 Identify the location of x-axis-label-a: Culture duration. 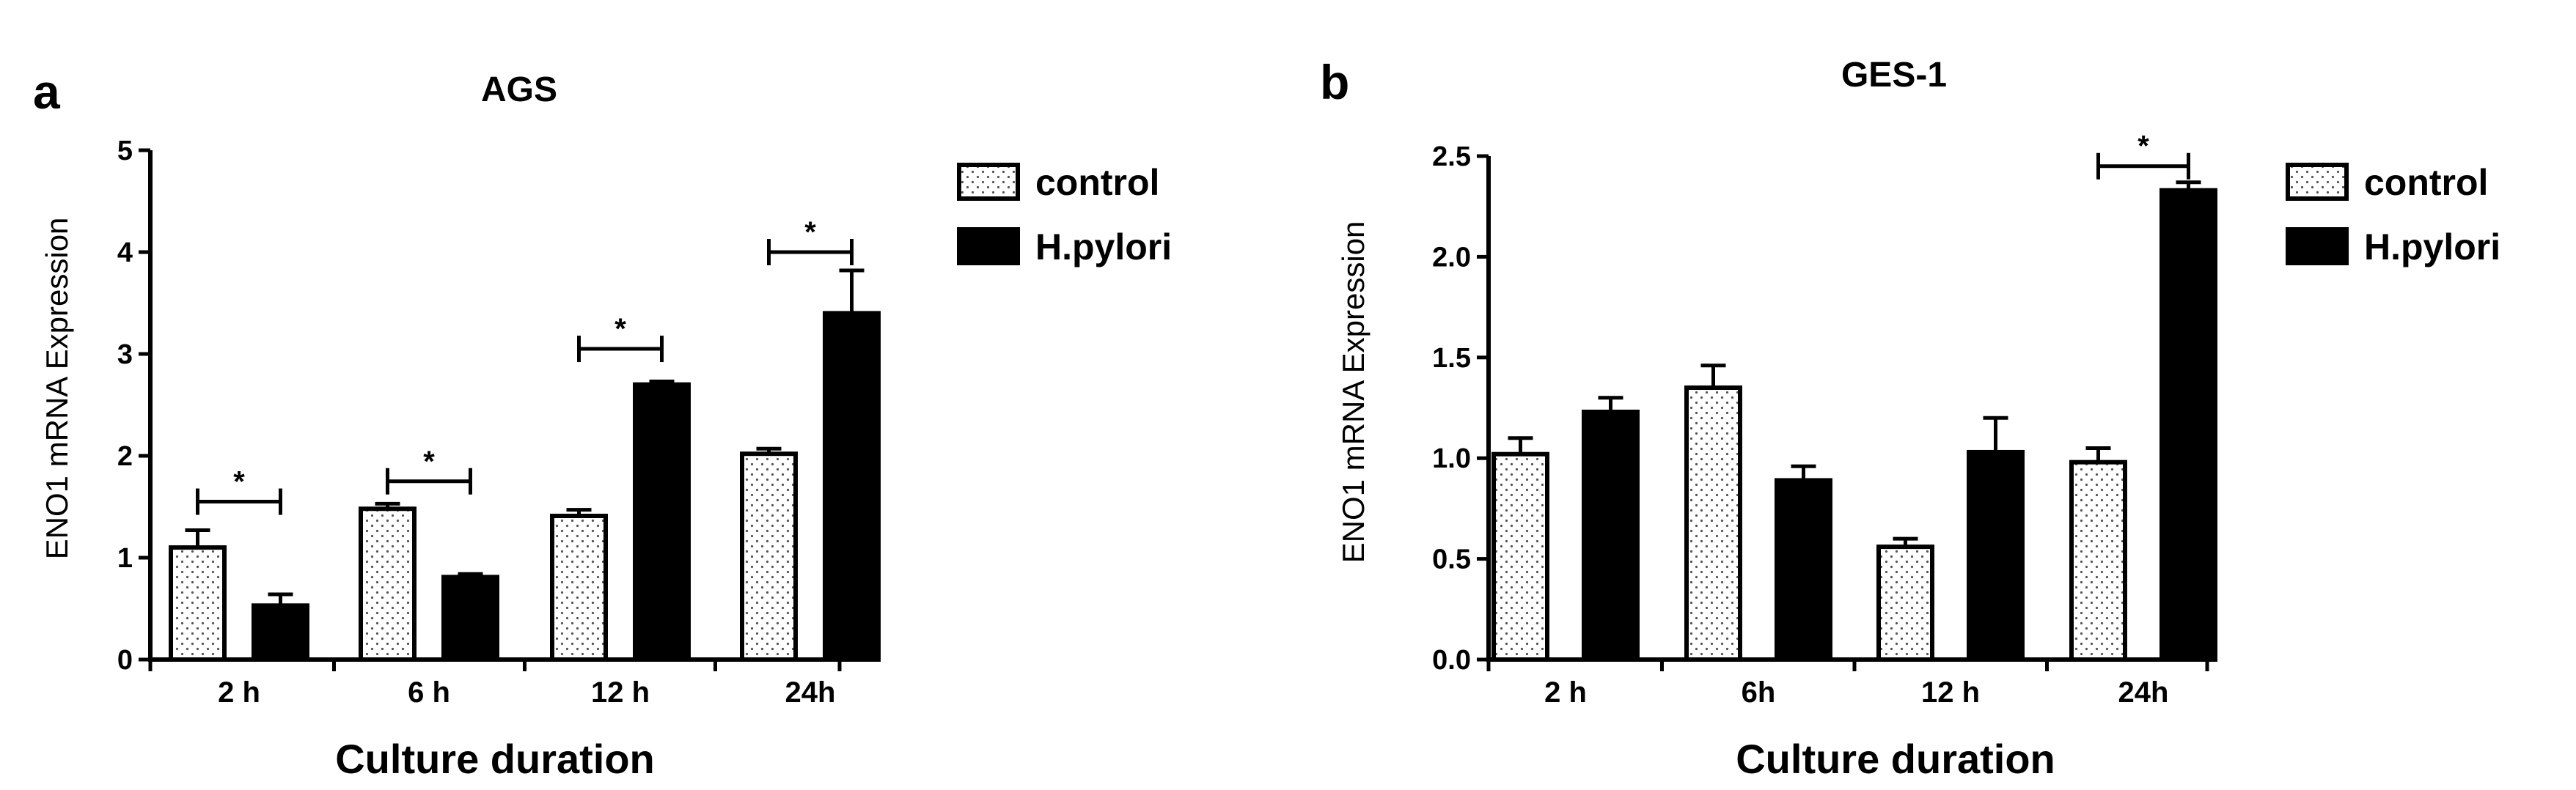
(495, 759).